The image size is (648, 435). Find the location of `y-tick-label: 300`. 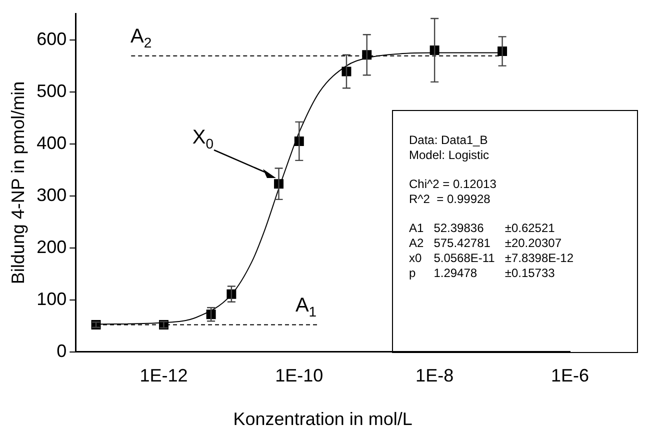

y-tick-label: 300 is located at coordinates (51, 194).